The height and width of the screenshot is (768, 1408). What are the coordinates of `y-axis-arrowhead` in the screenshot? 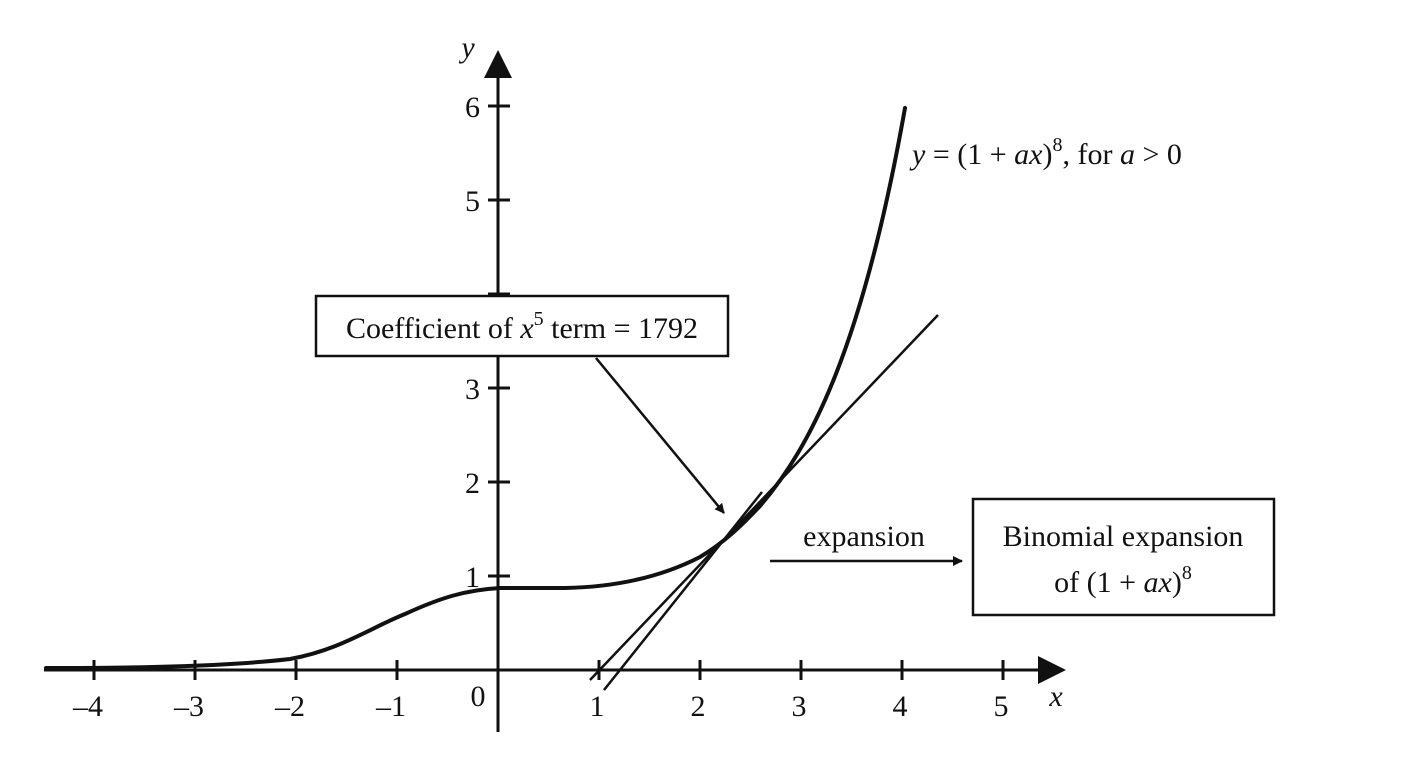 It's located at (498, 64).